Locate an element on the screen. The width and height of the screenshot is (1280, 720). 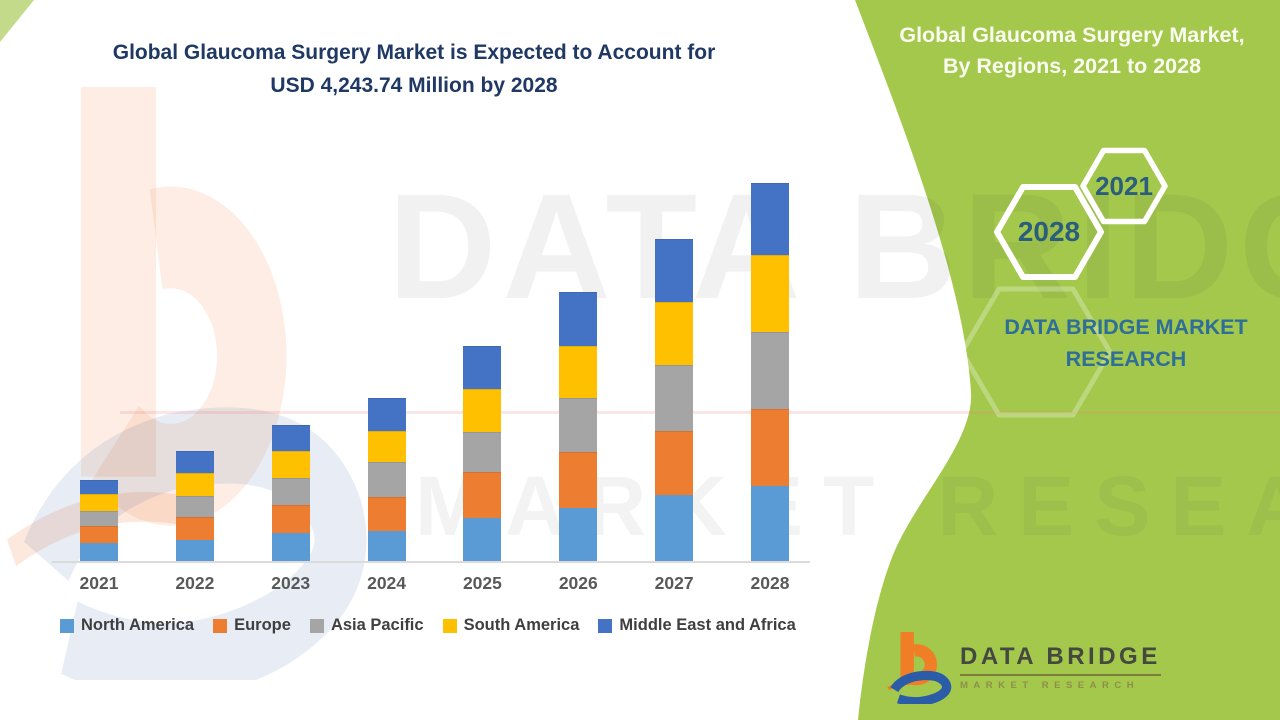
bar-column-2026 is located at coordinates (578, 426).